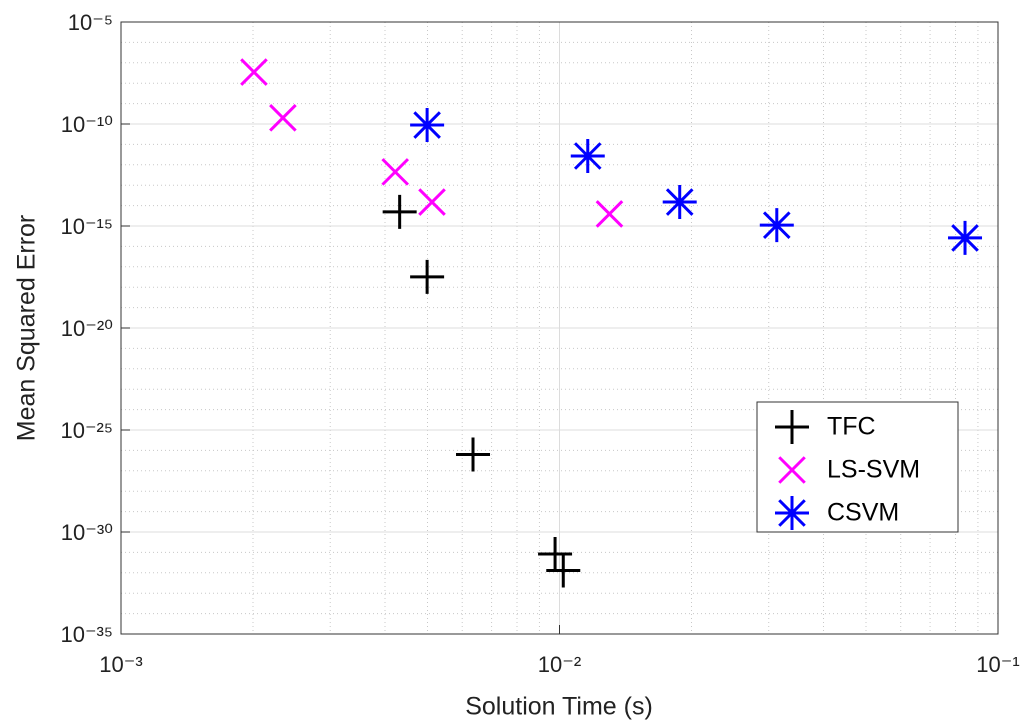 The image size is (1028, 725). Describe the element at coordinates (863, 513) in the screenshot. I see `legend-label: CSVM` at that location.